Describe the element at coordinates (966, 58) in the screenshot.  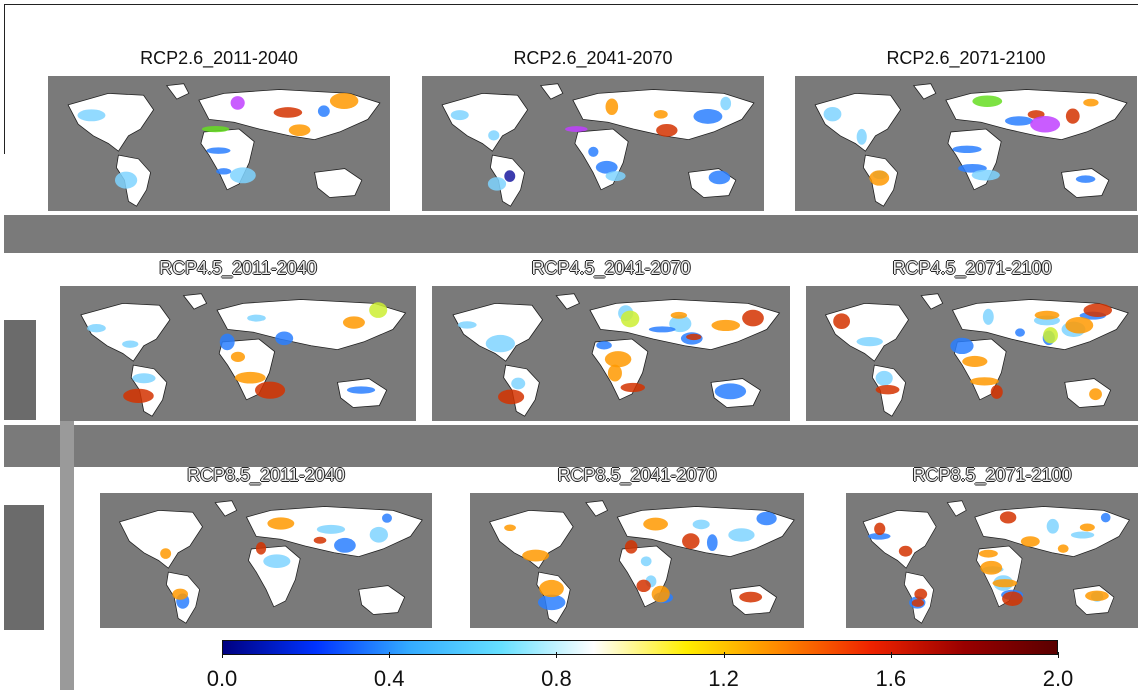
I see `panel-title: RCP2.6_2071-2100` at that location.